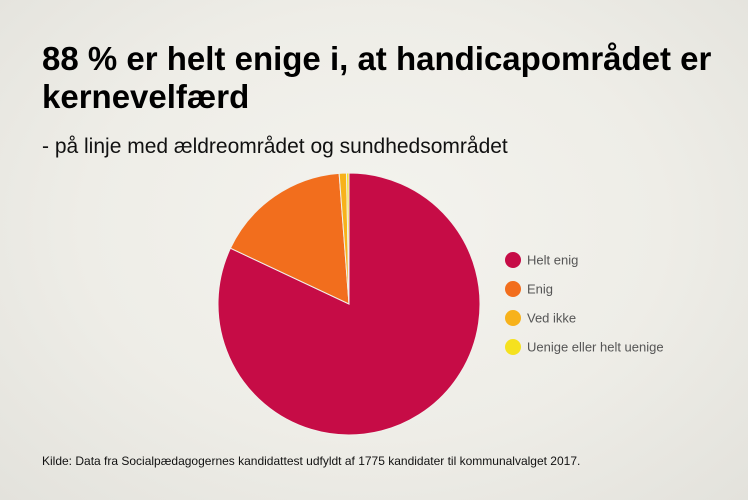 Image resolution: width=748 pixels, height=500 pixels. What do you see at coordinates (552, 260) in the screenshot?
I see `legend-label: Helt enig` at bounding box center [552, 260].